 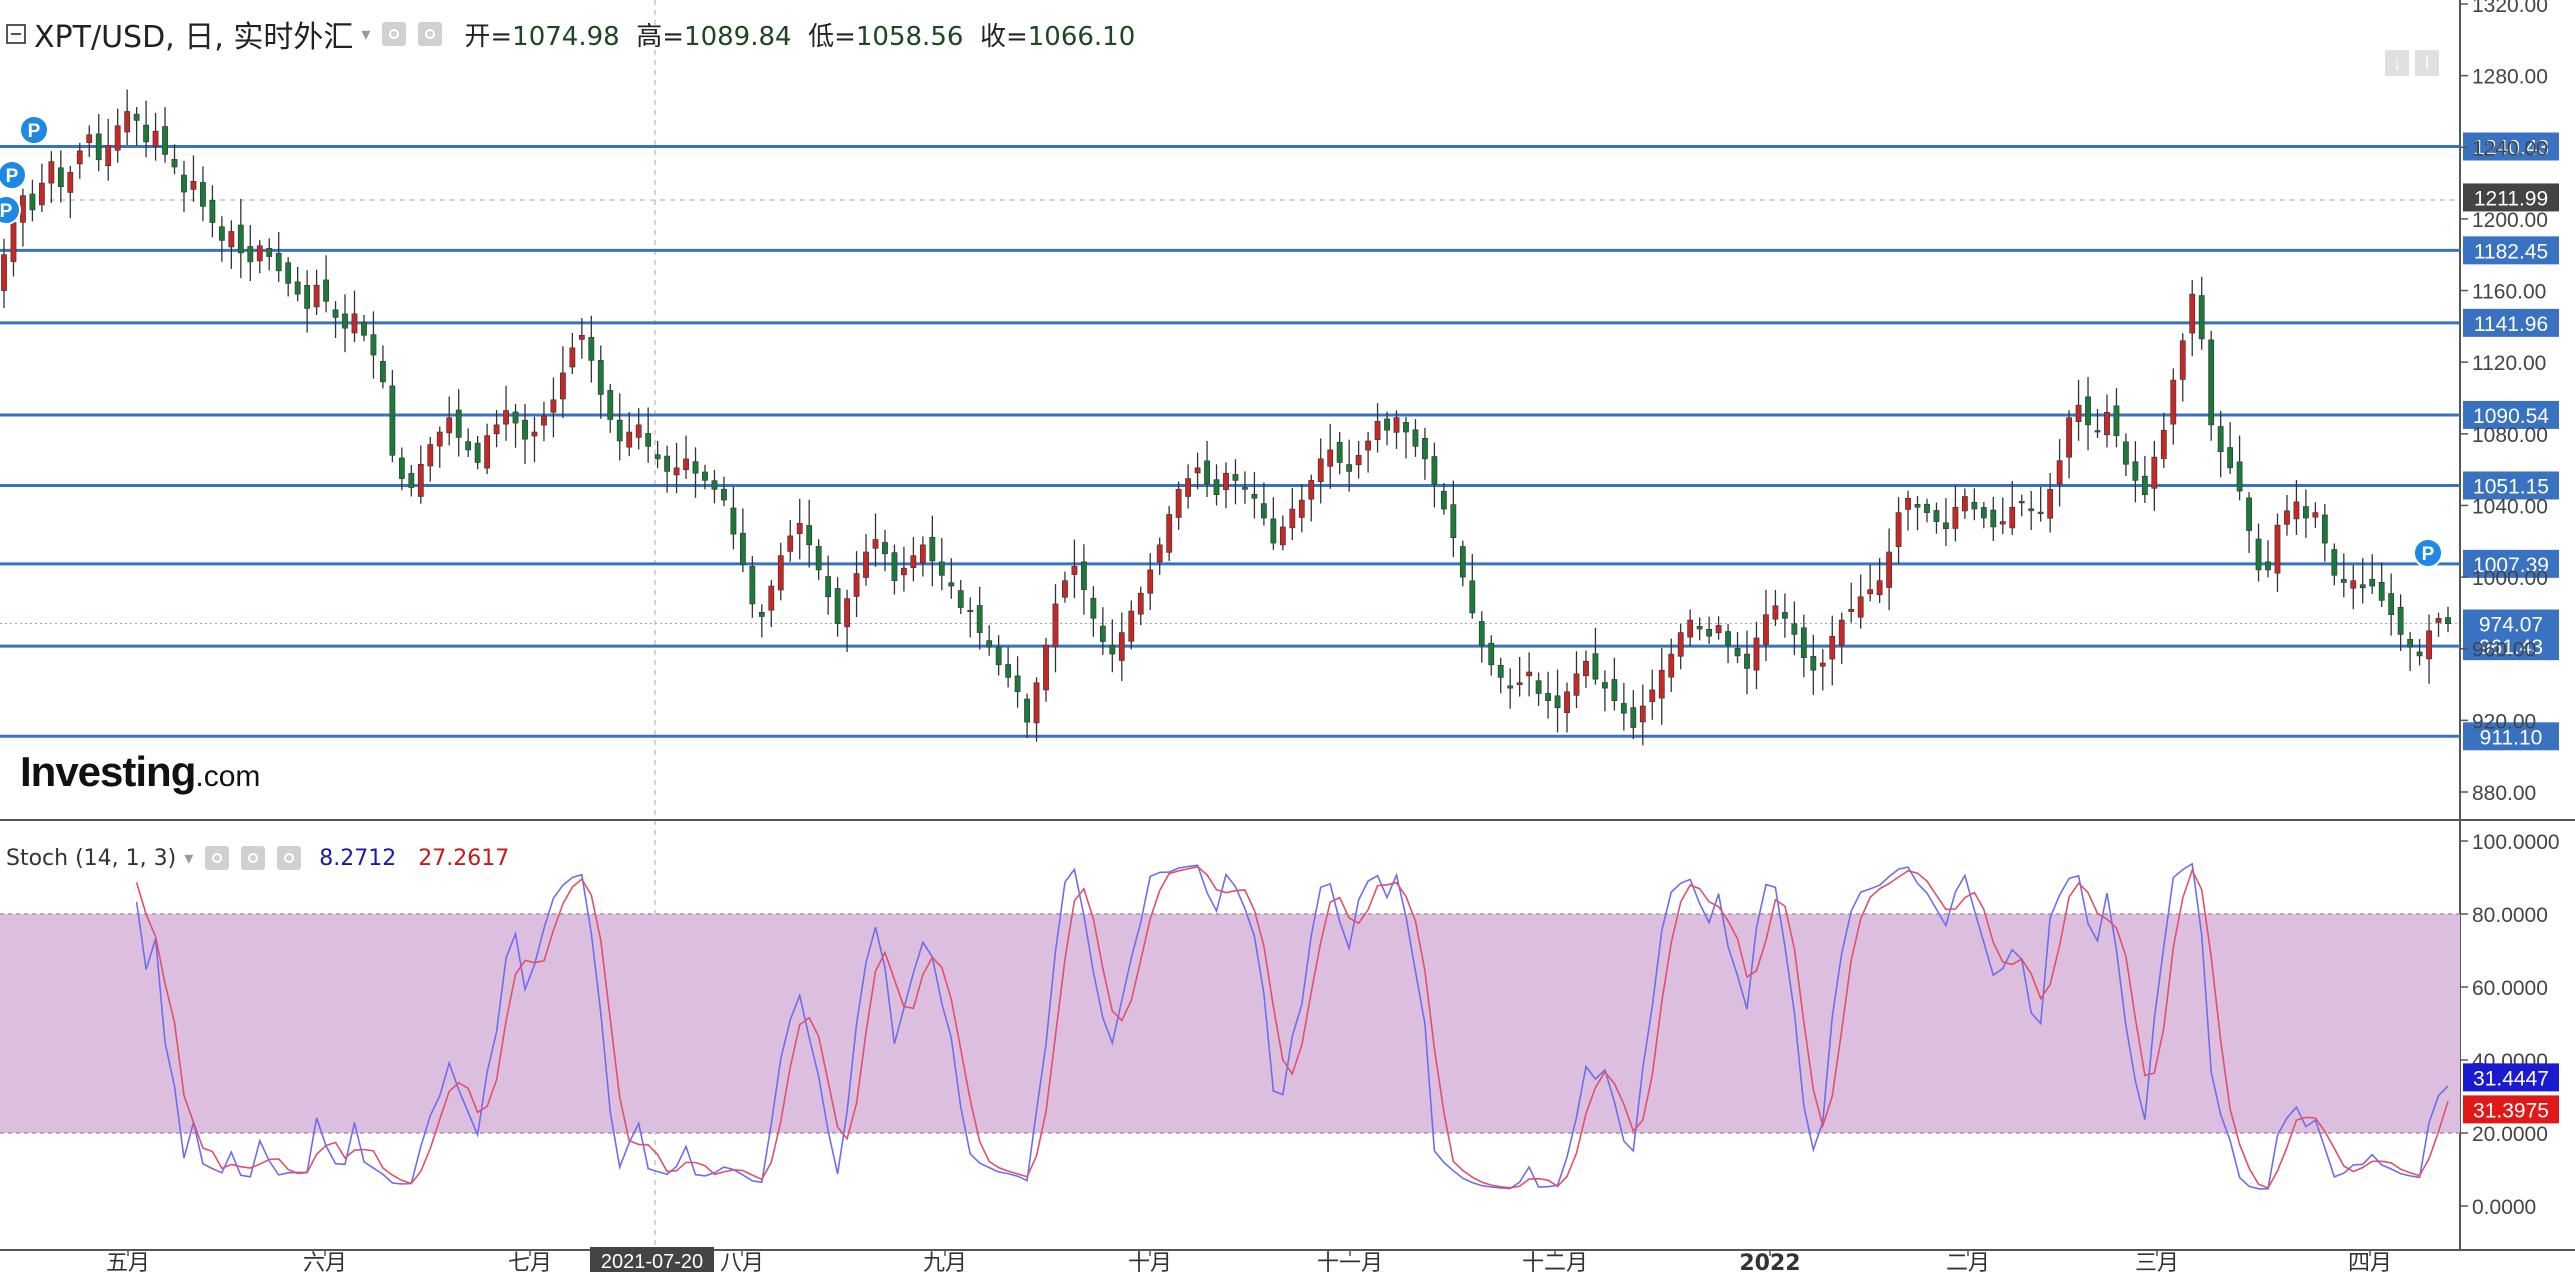 What do you see at coordinates (2504, 1207) in the screenshot?
I see `y-tick-label: 0.0000` at bounding box center [2504, 1207].